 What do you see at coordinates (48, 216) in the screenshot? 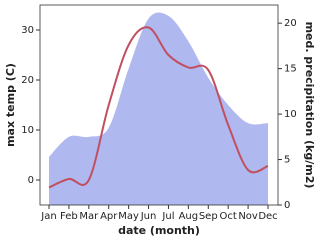
I see `x-tick-label: Jan` at bounding box center [48, 216].